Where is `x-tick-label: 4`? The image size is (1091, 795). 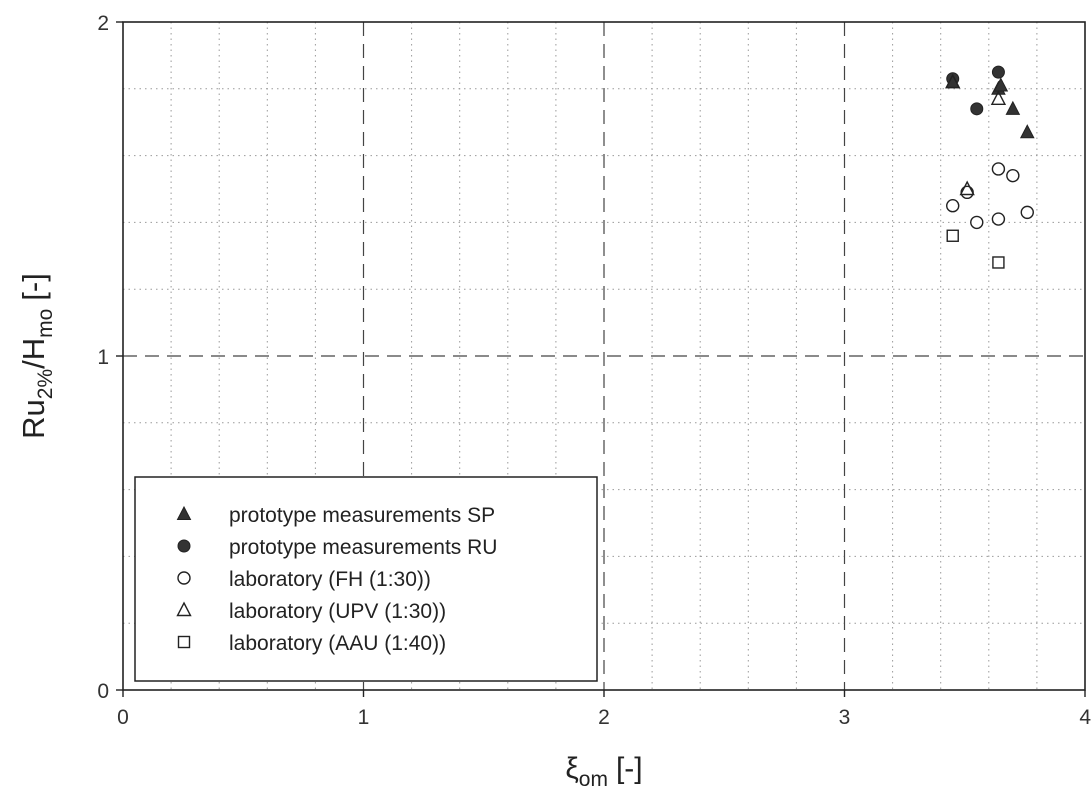 x-tick-label: 4 is located at coordinates (1085, 717).